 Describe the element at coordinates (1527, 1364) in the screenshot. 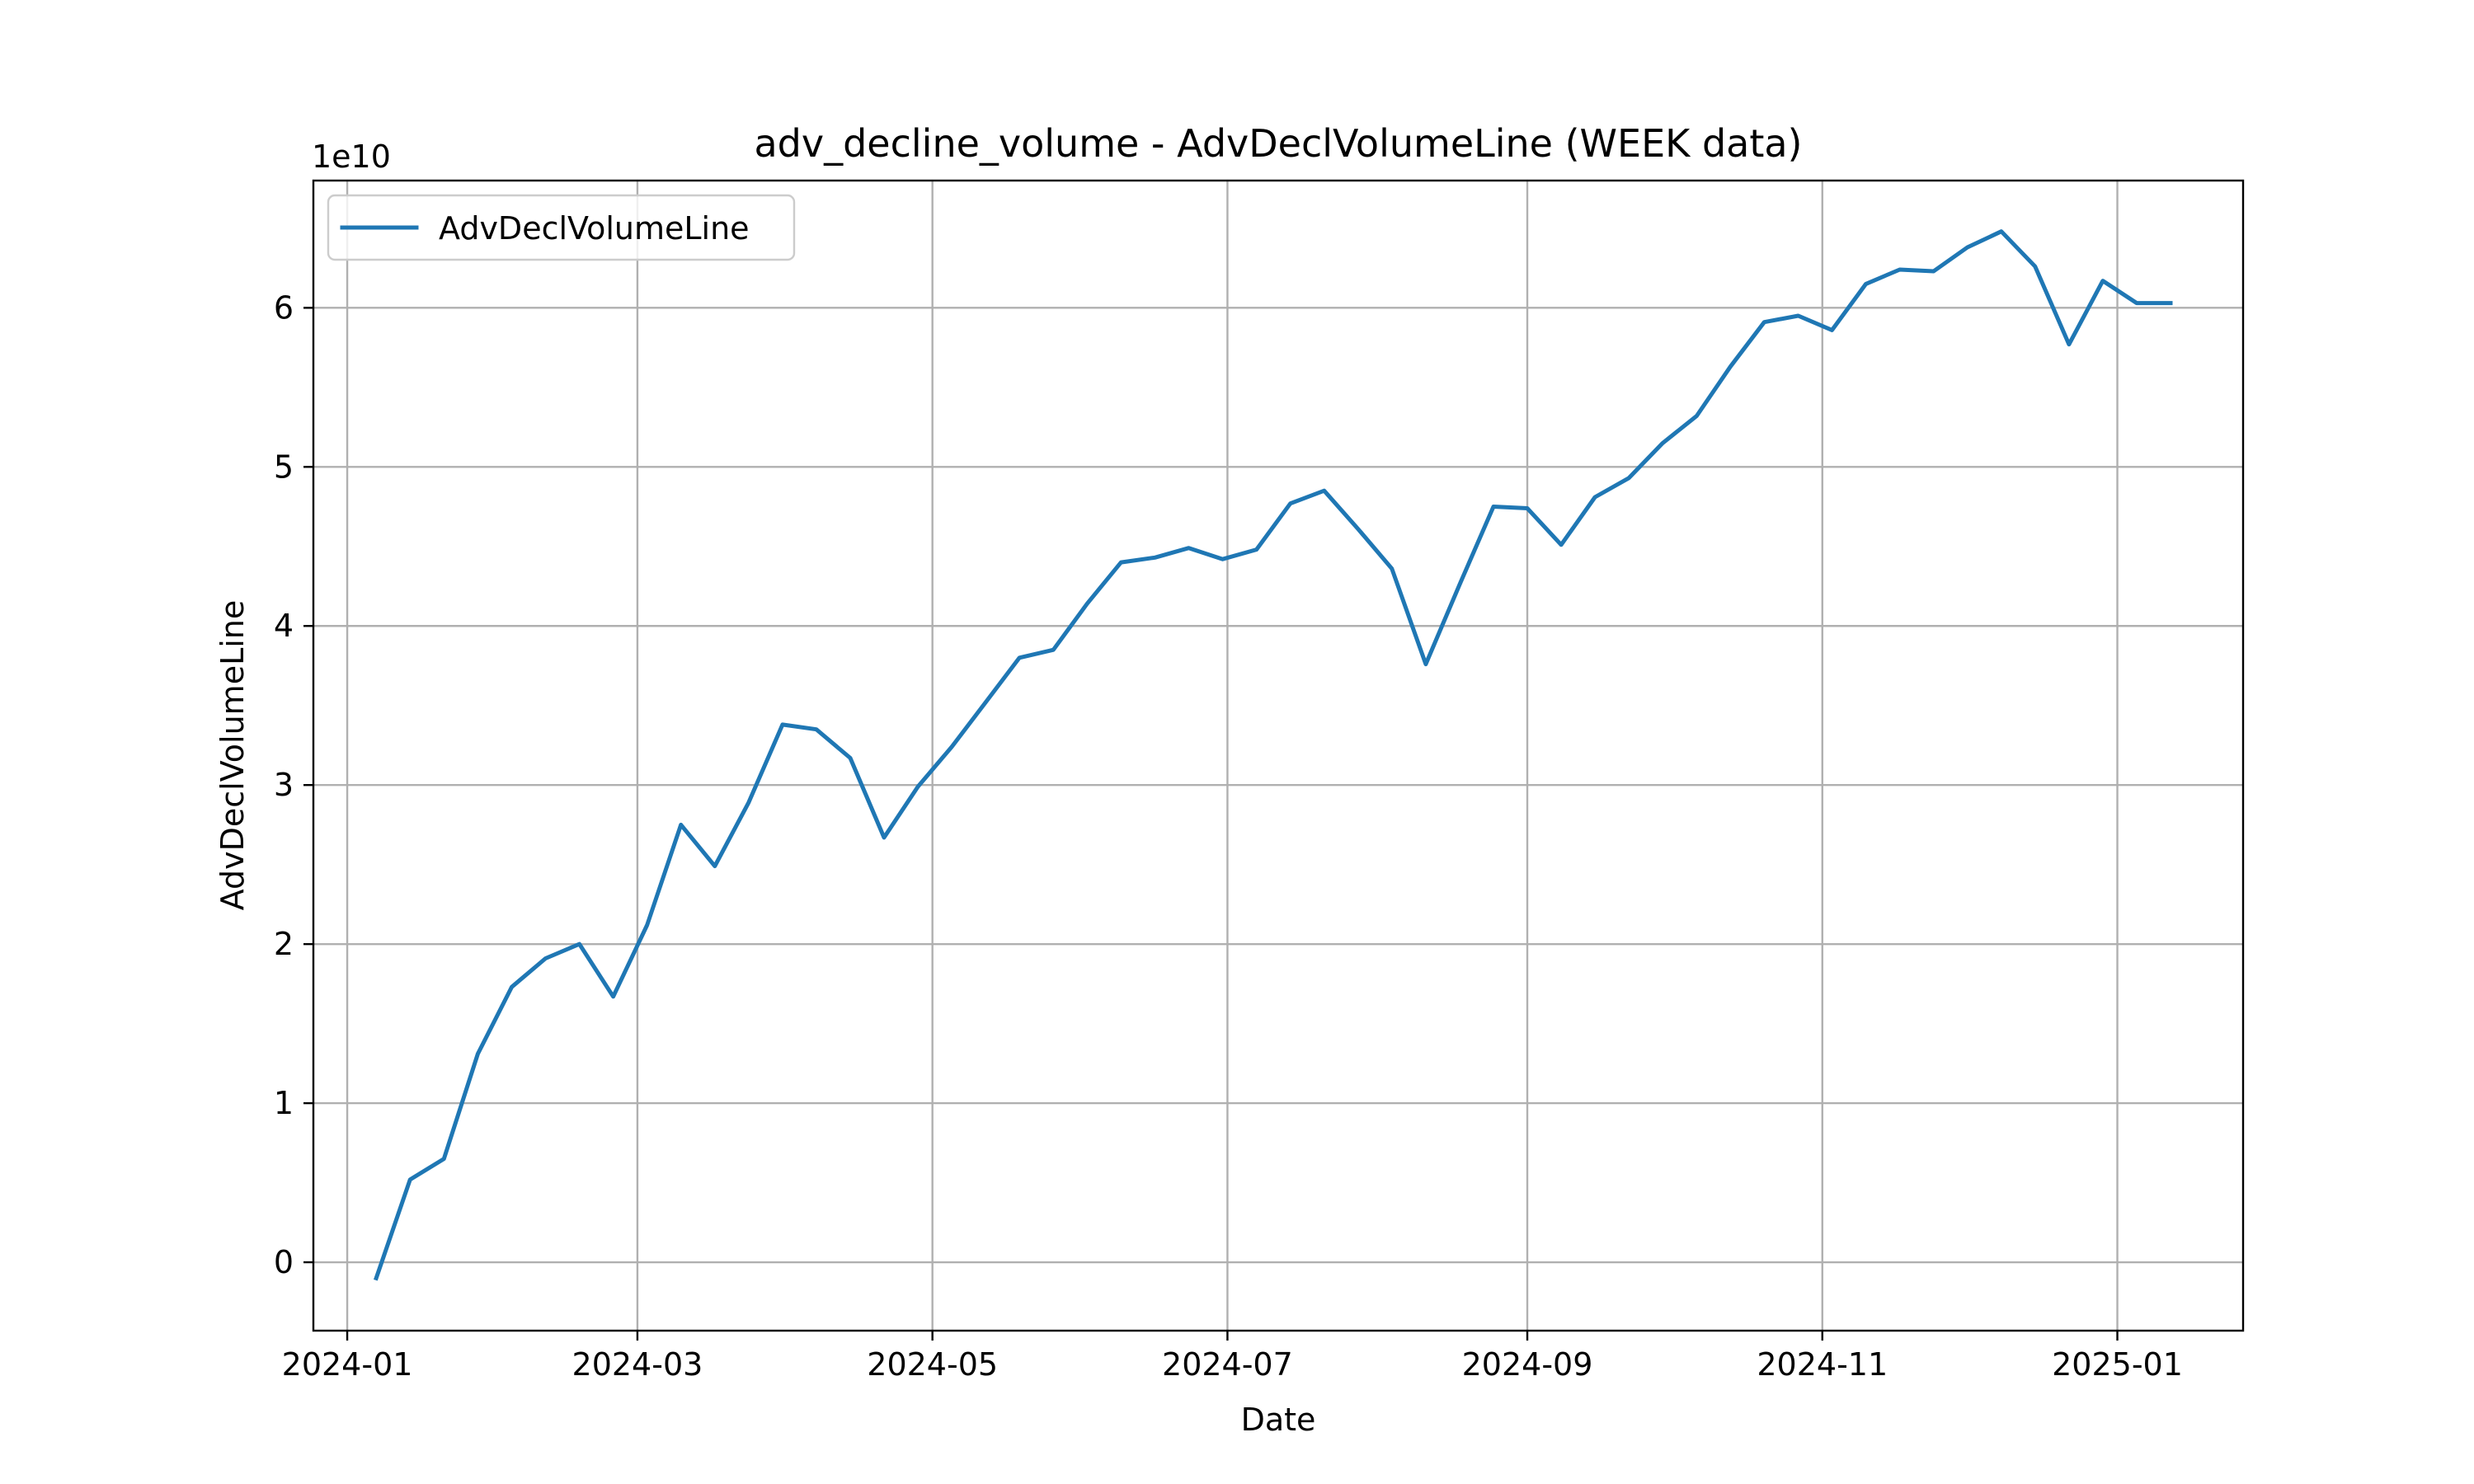

I see `x-tick-label: 2024-09` at that location.